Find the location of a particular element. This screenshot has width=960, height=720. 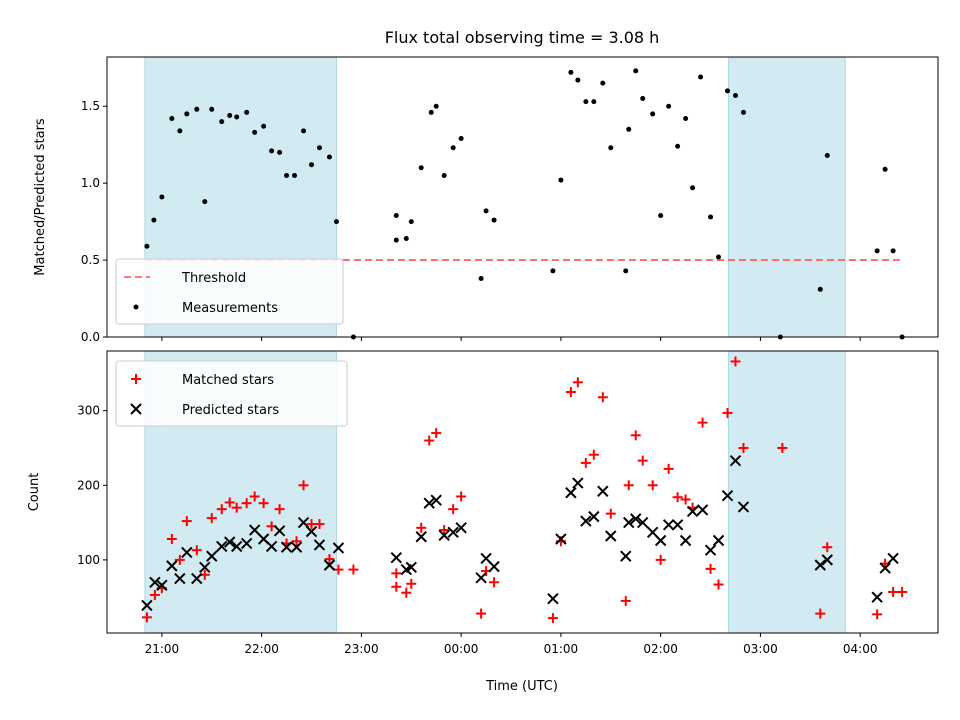

count-y-tick-label: 100 is located at coordinates (88, 560).